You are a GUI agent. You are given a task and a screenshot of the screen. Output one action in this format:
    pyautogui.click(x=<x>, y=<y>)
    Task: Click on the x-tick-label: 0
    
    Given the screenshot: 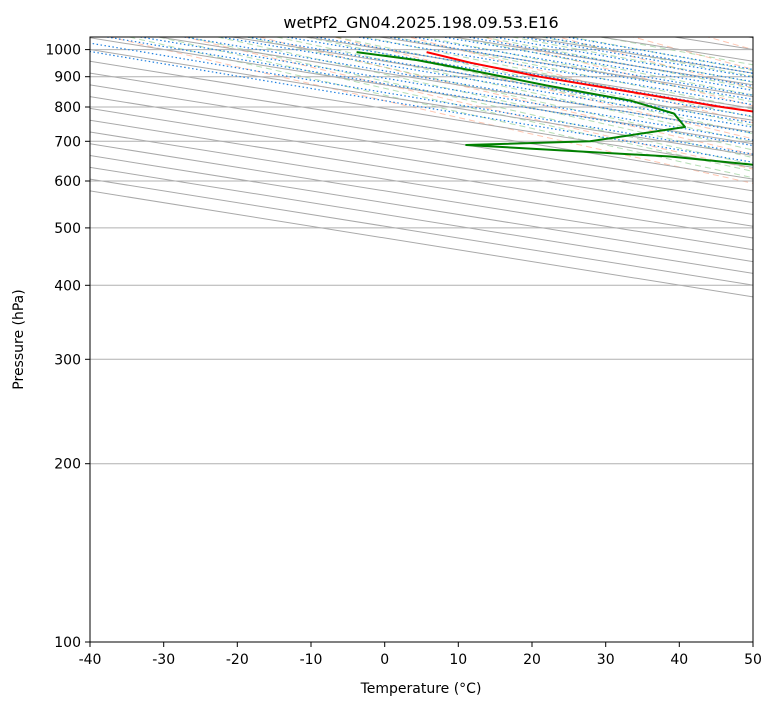 What is the action you would take?
    pyautogui.click(x=384, y=660)
    